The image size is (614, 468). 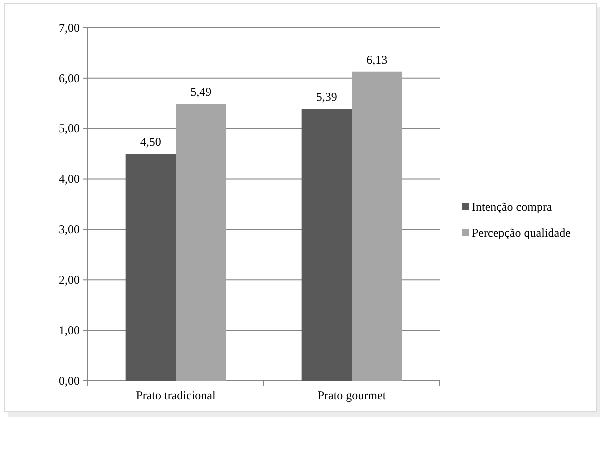 What do you see at coordinates (377, 59) in the screenshot?
I see `data-label: 6,13` at bounding box center [377, 59].